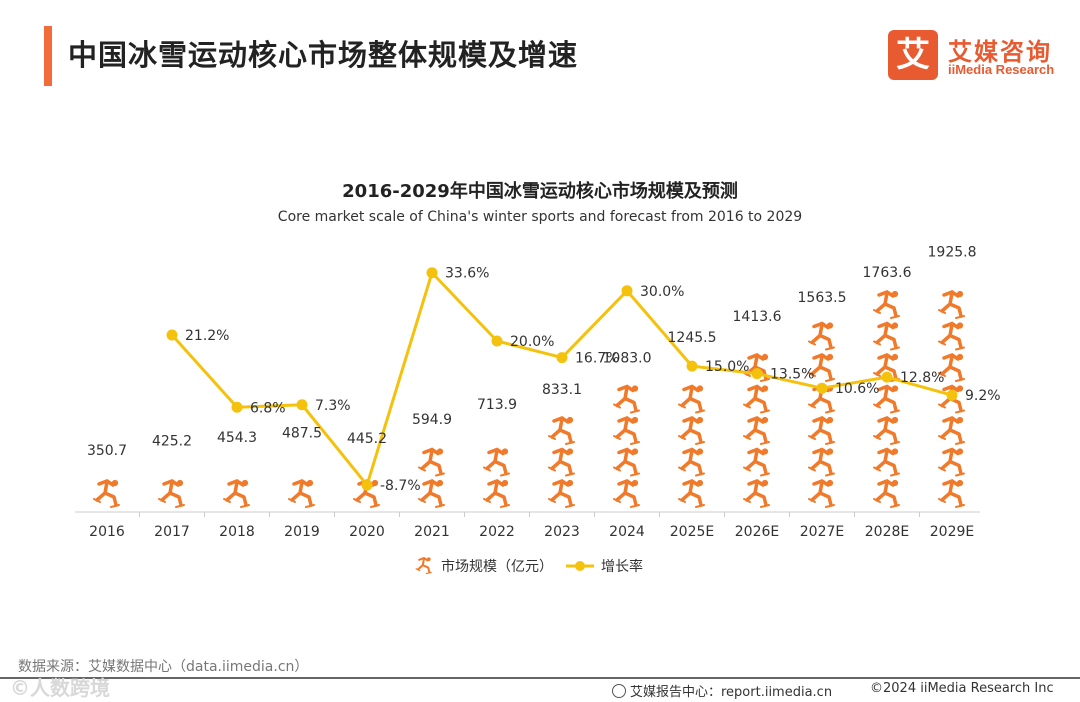 This screenshot has height=702, width=1080. What do you see at coordinates (887, 273) in the screenshot?
I see `bar-value-label: 1763.6` at bounding box center [887, 273].